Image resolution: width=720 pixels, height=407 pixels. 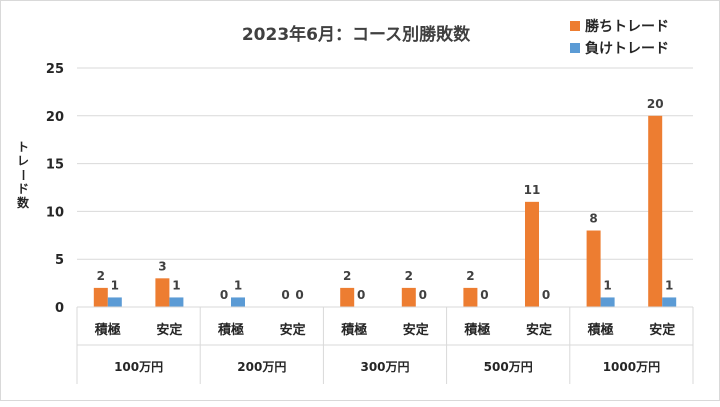 I want to click on y-axis-label-char: 数, so click(x=23, y=202).